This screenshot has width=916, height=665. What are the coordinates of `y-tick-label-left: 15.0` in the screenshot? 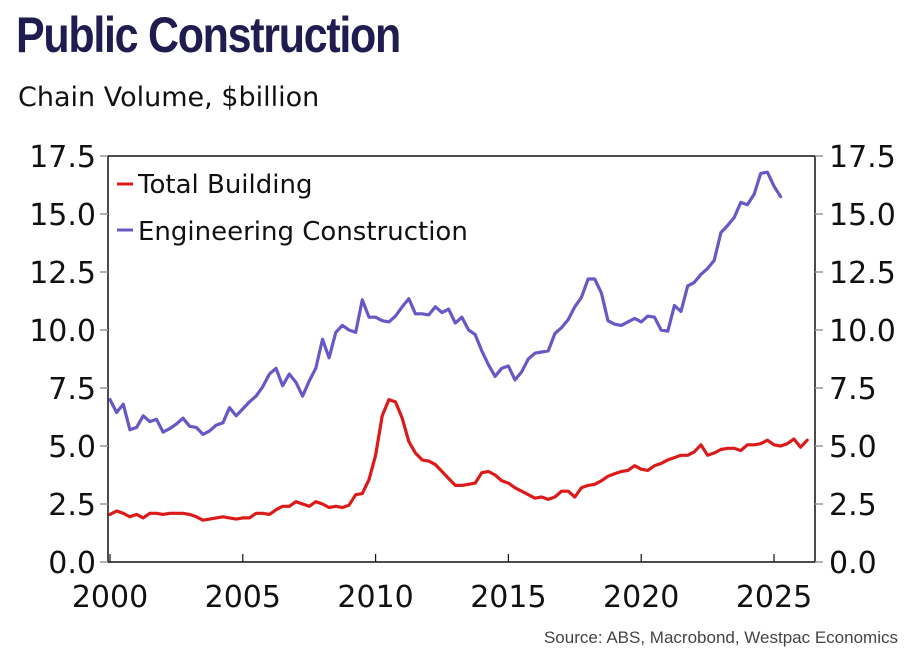 It's located at (62, 215).